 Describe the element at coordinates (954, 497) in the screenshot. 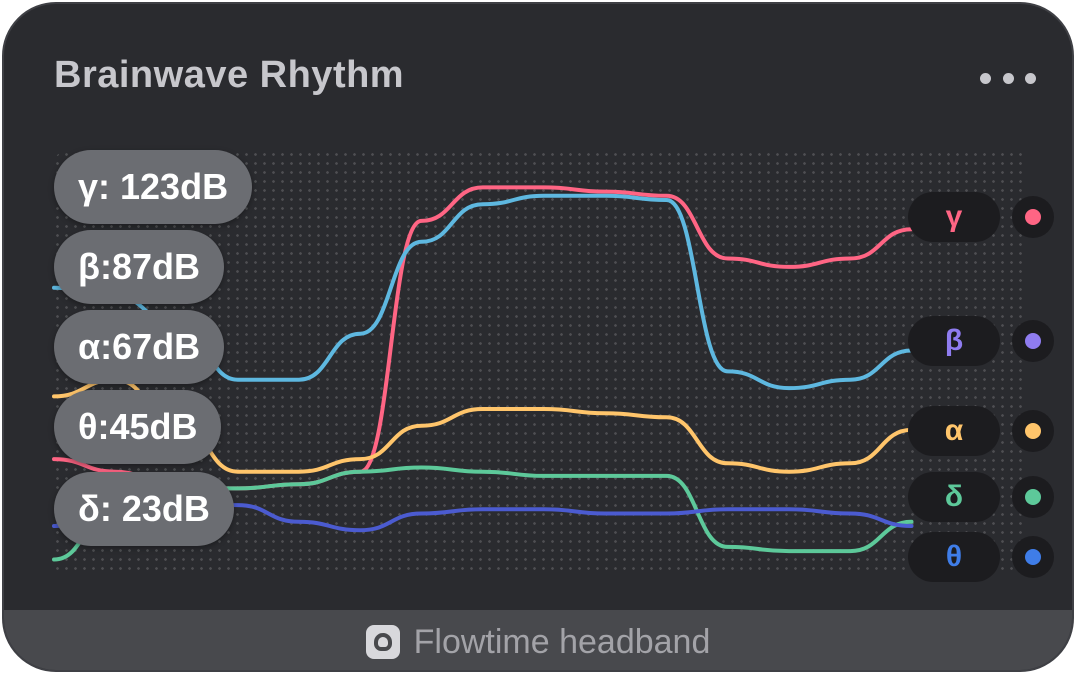

I see `legend-tag-delta: δ` at that location.